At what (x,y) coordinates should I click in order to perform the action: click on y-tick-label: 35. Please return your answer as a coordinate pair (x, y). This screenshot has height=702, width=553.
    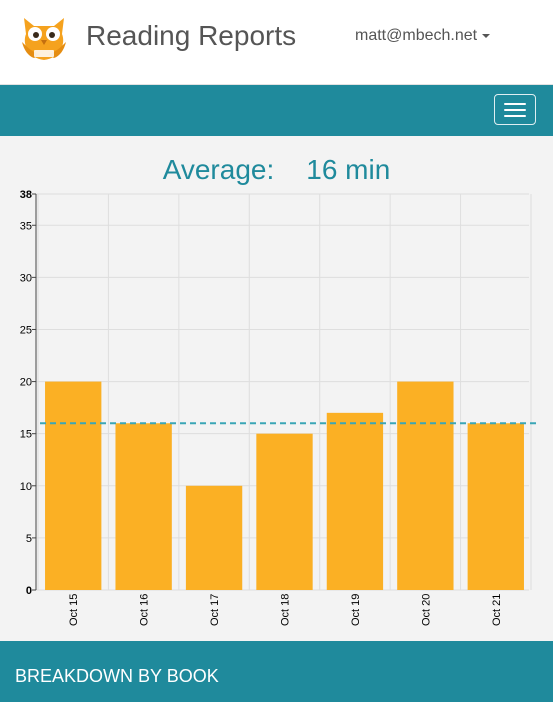
    Looking at the image, I should click on (26, 226).